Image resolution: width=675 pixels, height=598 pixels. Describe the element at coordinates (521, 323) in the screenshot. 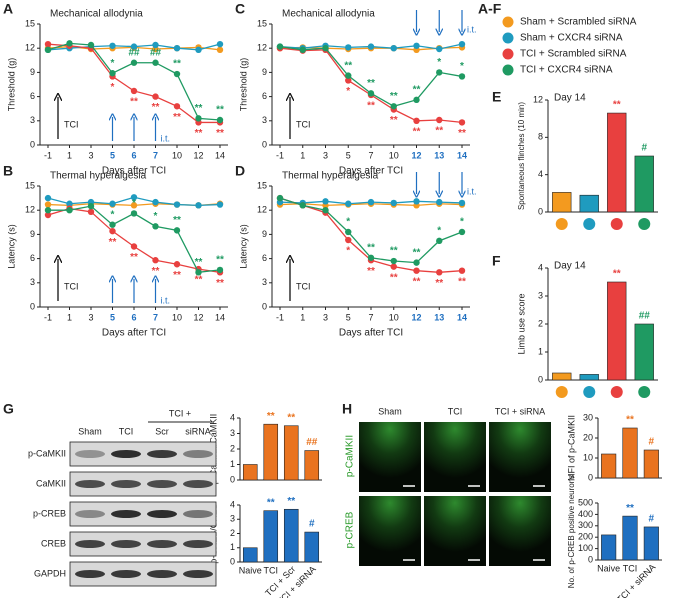

I see `y-axis-label: Limb use score` at that location.